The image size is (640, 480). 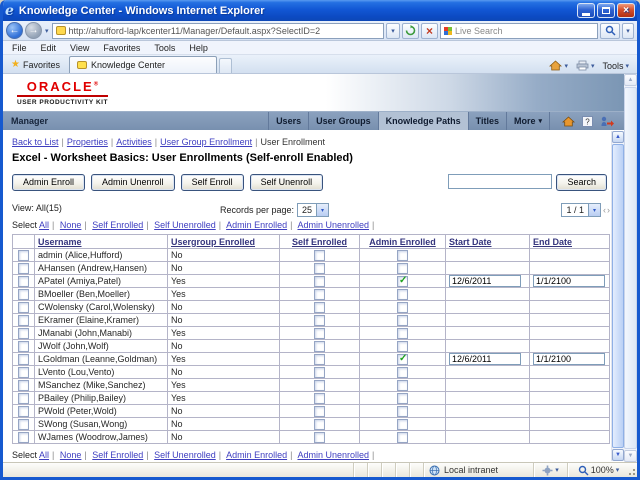 What do you see at coordinates (422, 121) in the screenshot?
I see `manager-tab-knowledge-paths: Knowledge Paths` at bounding box center [422, 121].